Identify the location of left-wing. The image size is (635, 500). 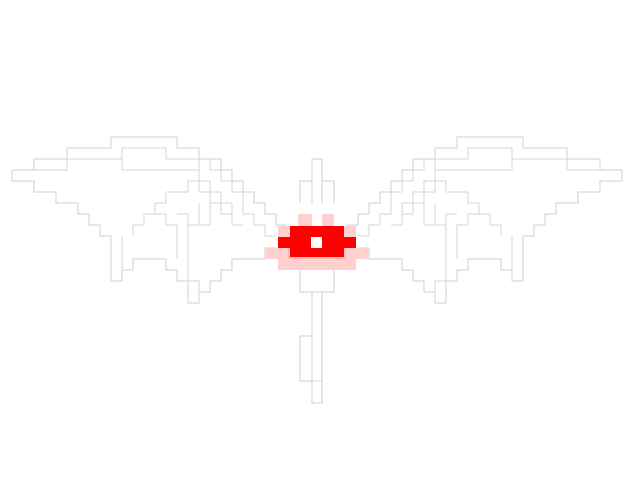
(149, 220).